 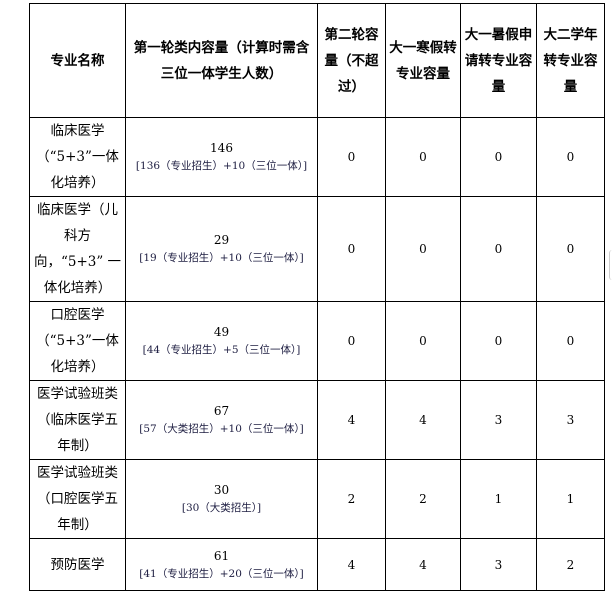 I want to click on major-name: 预防医学, so click(x=77, y=564).